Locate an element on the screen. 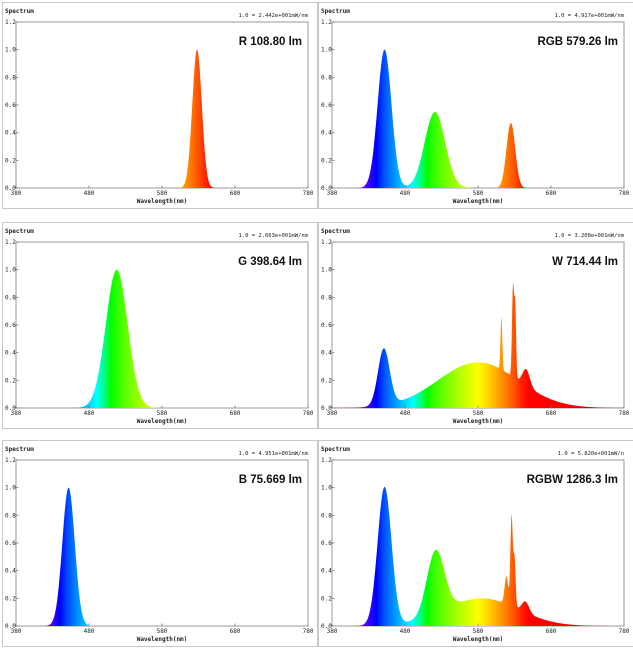 This screenshot has width=633, height=649. scale-note: 1.0 = 5.820e+001mW/n is located at coordinates (591, 454).